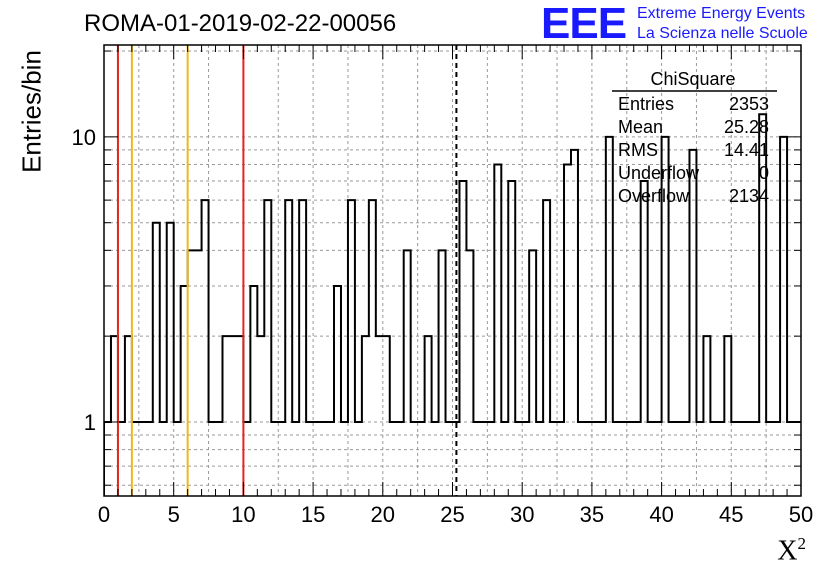  What do you see at coordinates (654, 196) in the screenshot?
I see `stats-box-label: Overflow` at bounding box center [654, 196].